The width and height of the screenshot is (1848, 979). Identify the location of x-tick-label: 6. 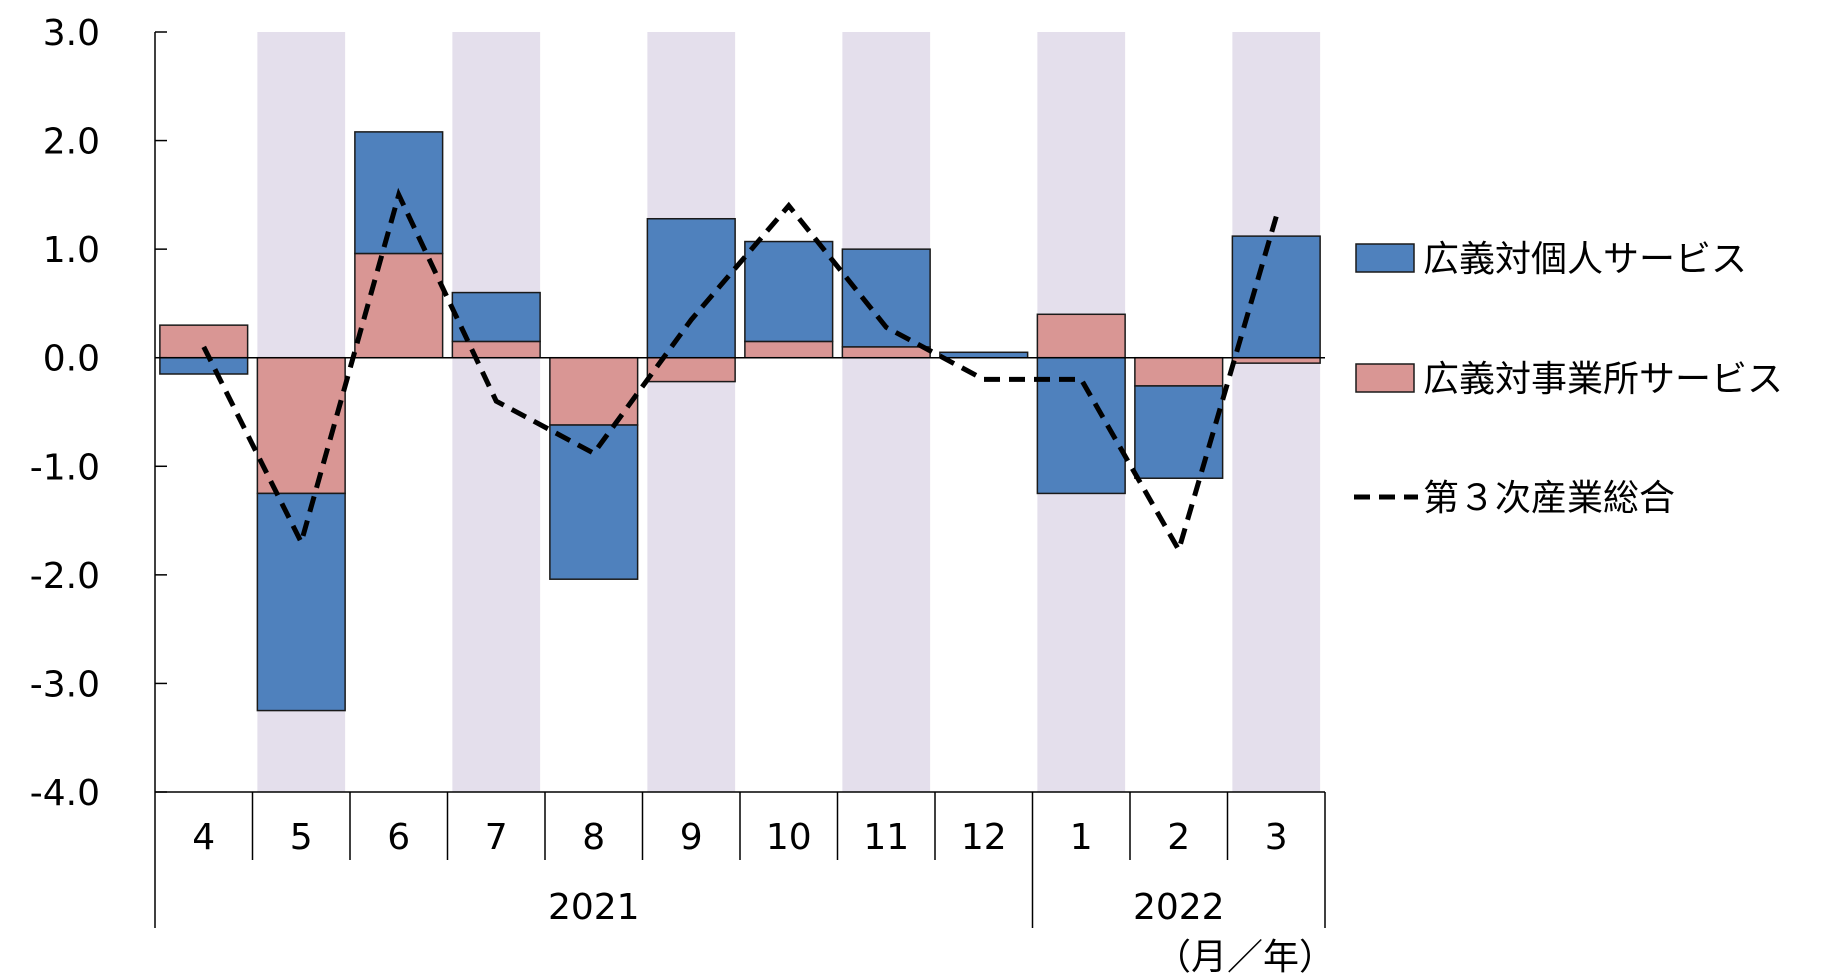
(398, 837).